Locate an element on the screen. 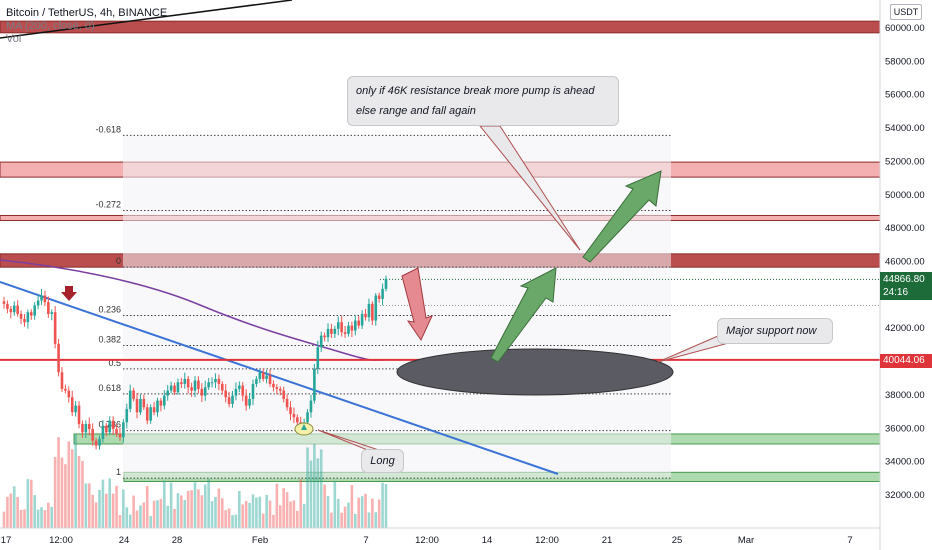 The image size is (932, 550). fib-label: -0.272 is located at coordinates (108, 204).